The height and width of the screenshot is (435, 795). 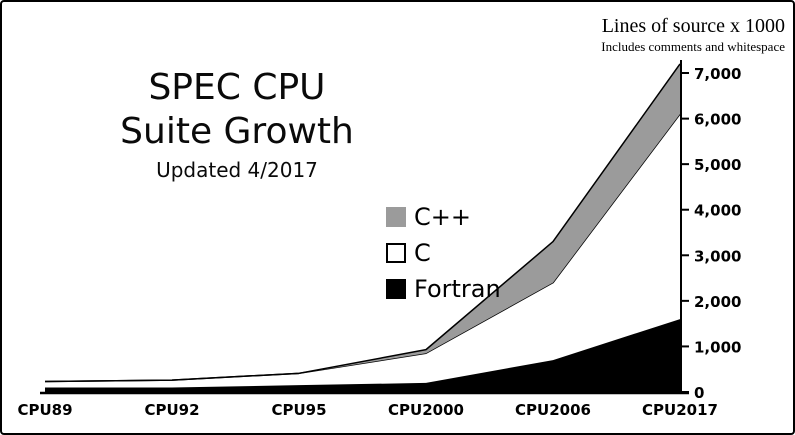 I want to click on legend: C++ C Fortran, so click(x=443, y=256).